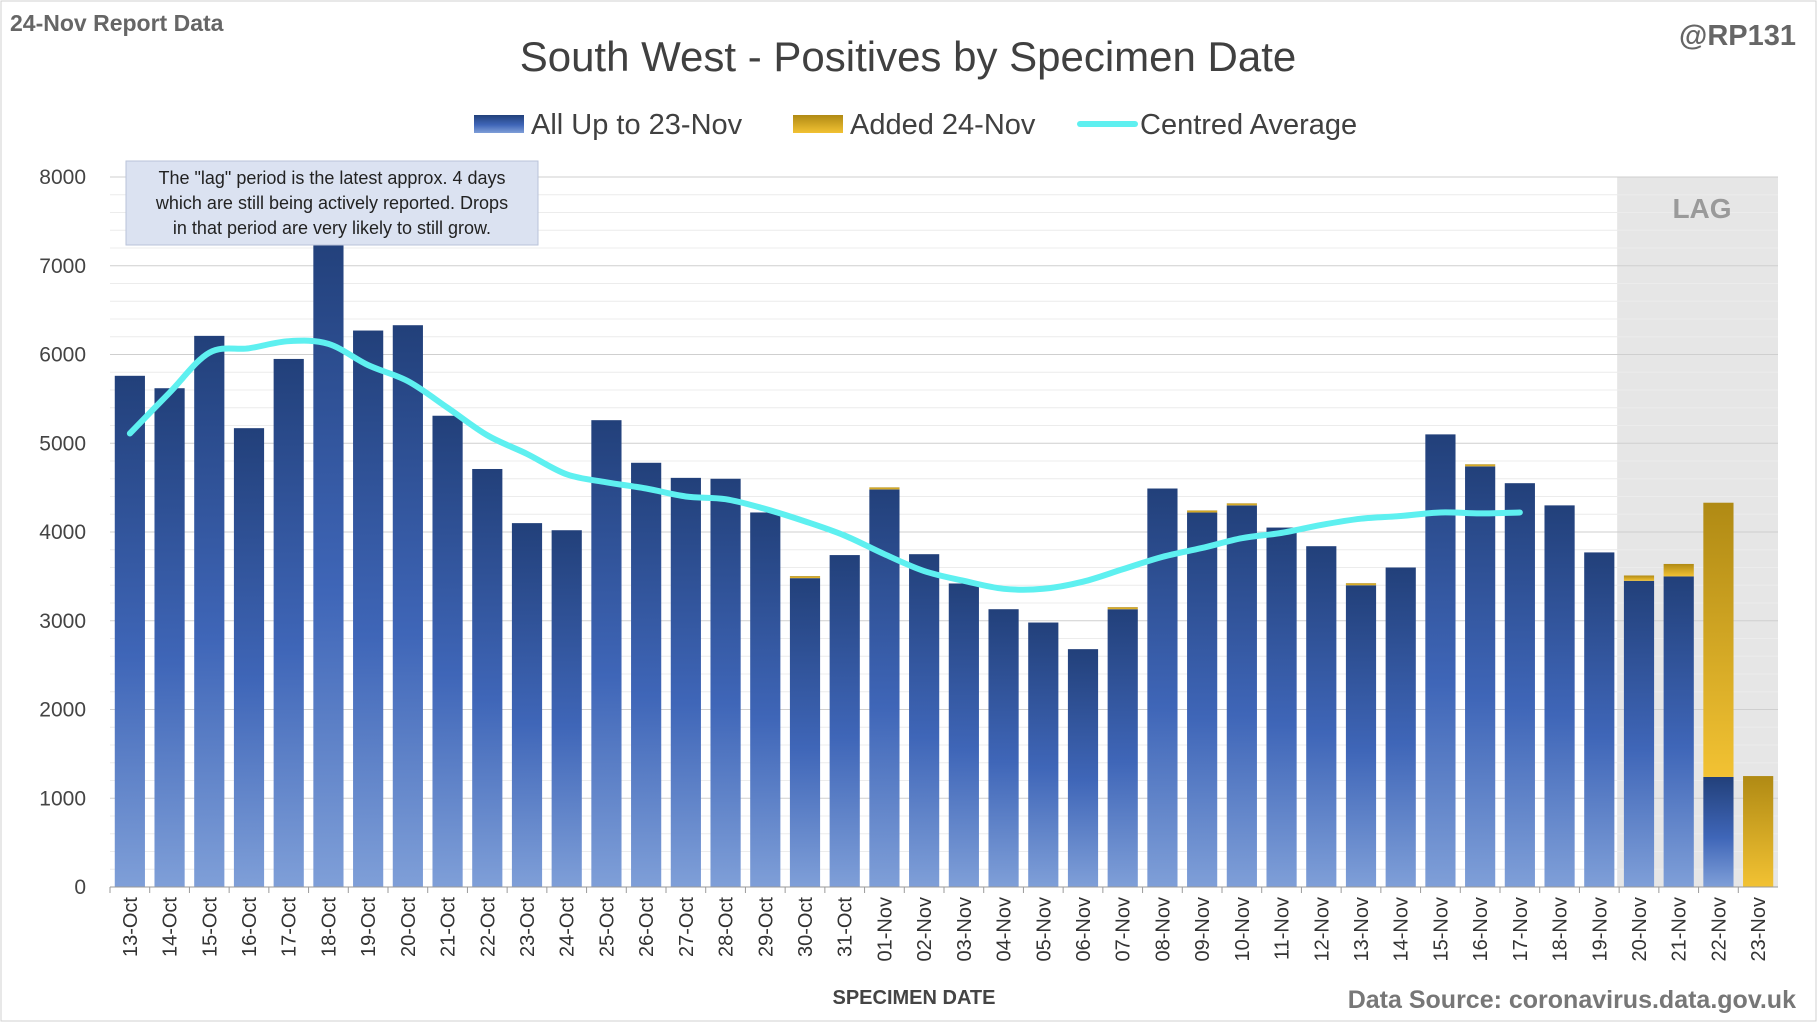  I want to click on bar-base-18-Oct, so click(328, 560).